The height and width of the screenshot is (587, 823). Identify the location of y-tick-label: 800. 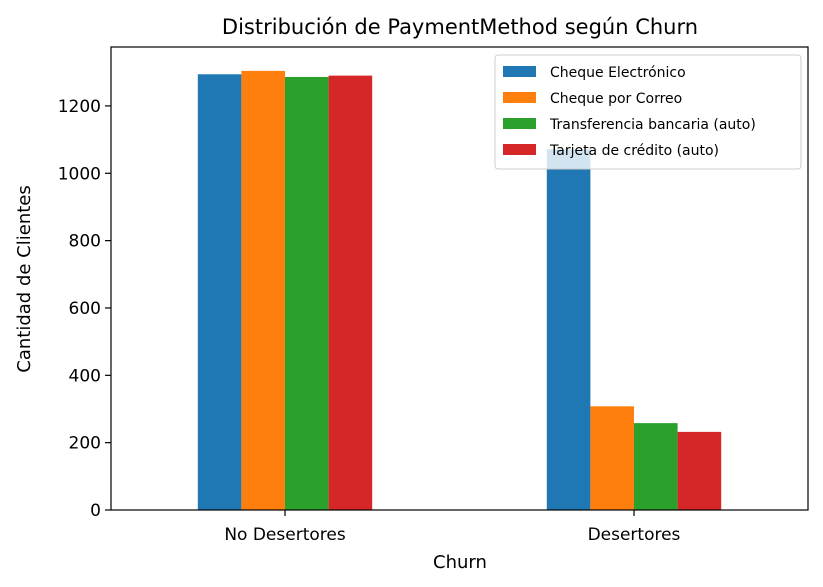
(85, 242).